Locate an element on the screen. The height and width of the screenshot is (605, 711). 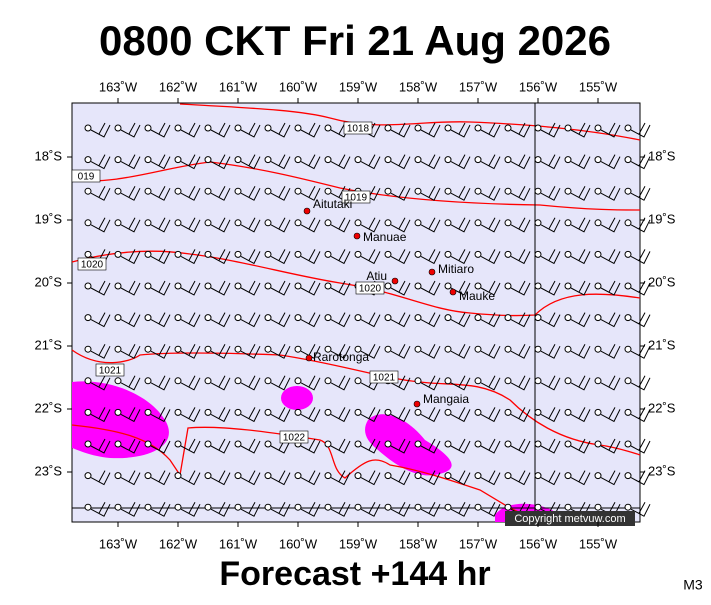
isobar-label: 019 is located at coordinates (86, 177).